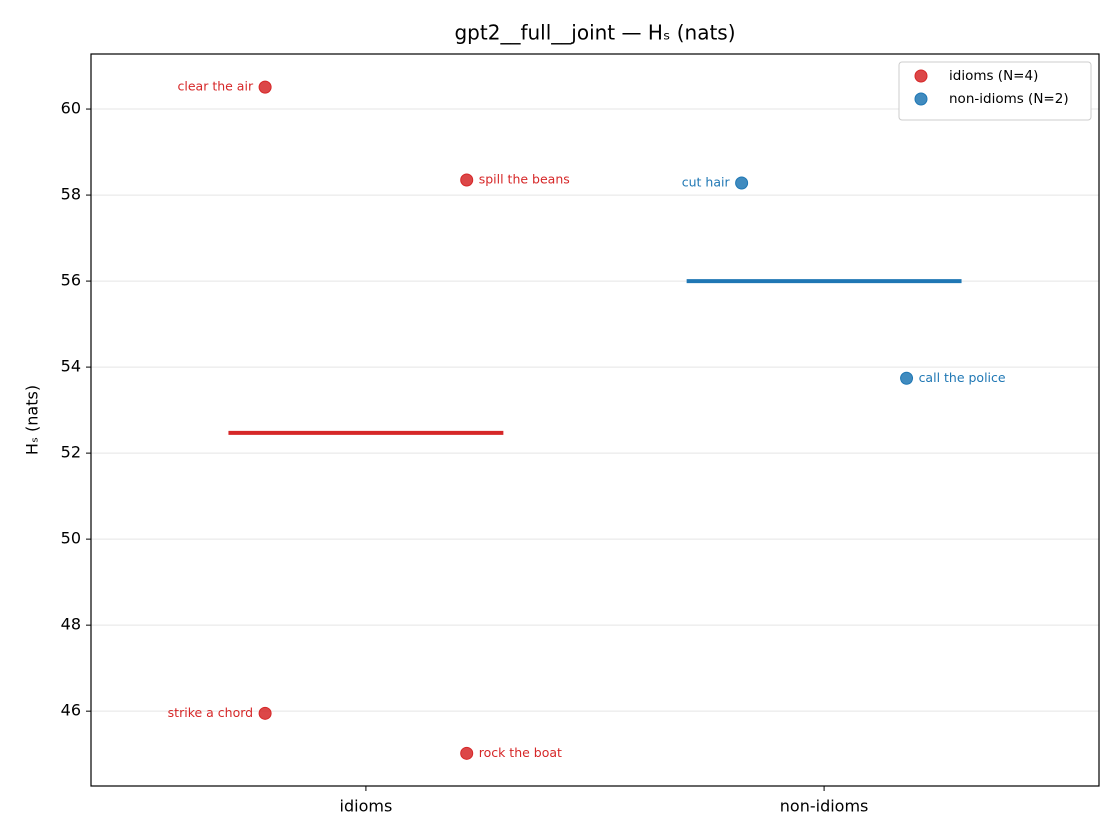  Describe the element at coordinates (594, 33) in the screenshot. I see `chart-title: gpt2__full__joint — Hₛ (nats)` at that location.